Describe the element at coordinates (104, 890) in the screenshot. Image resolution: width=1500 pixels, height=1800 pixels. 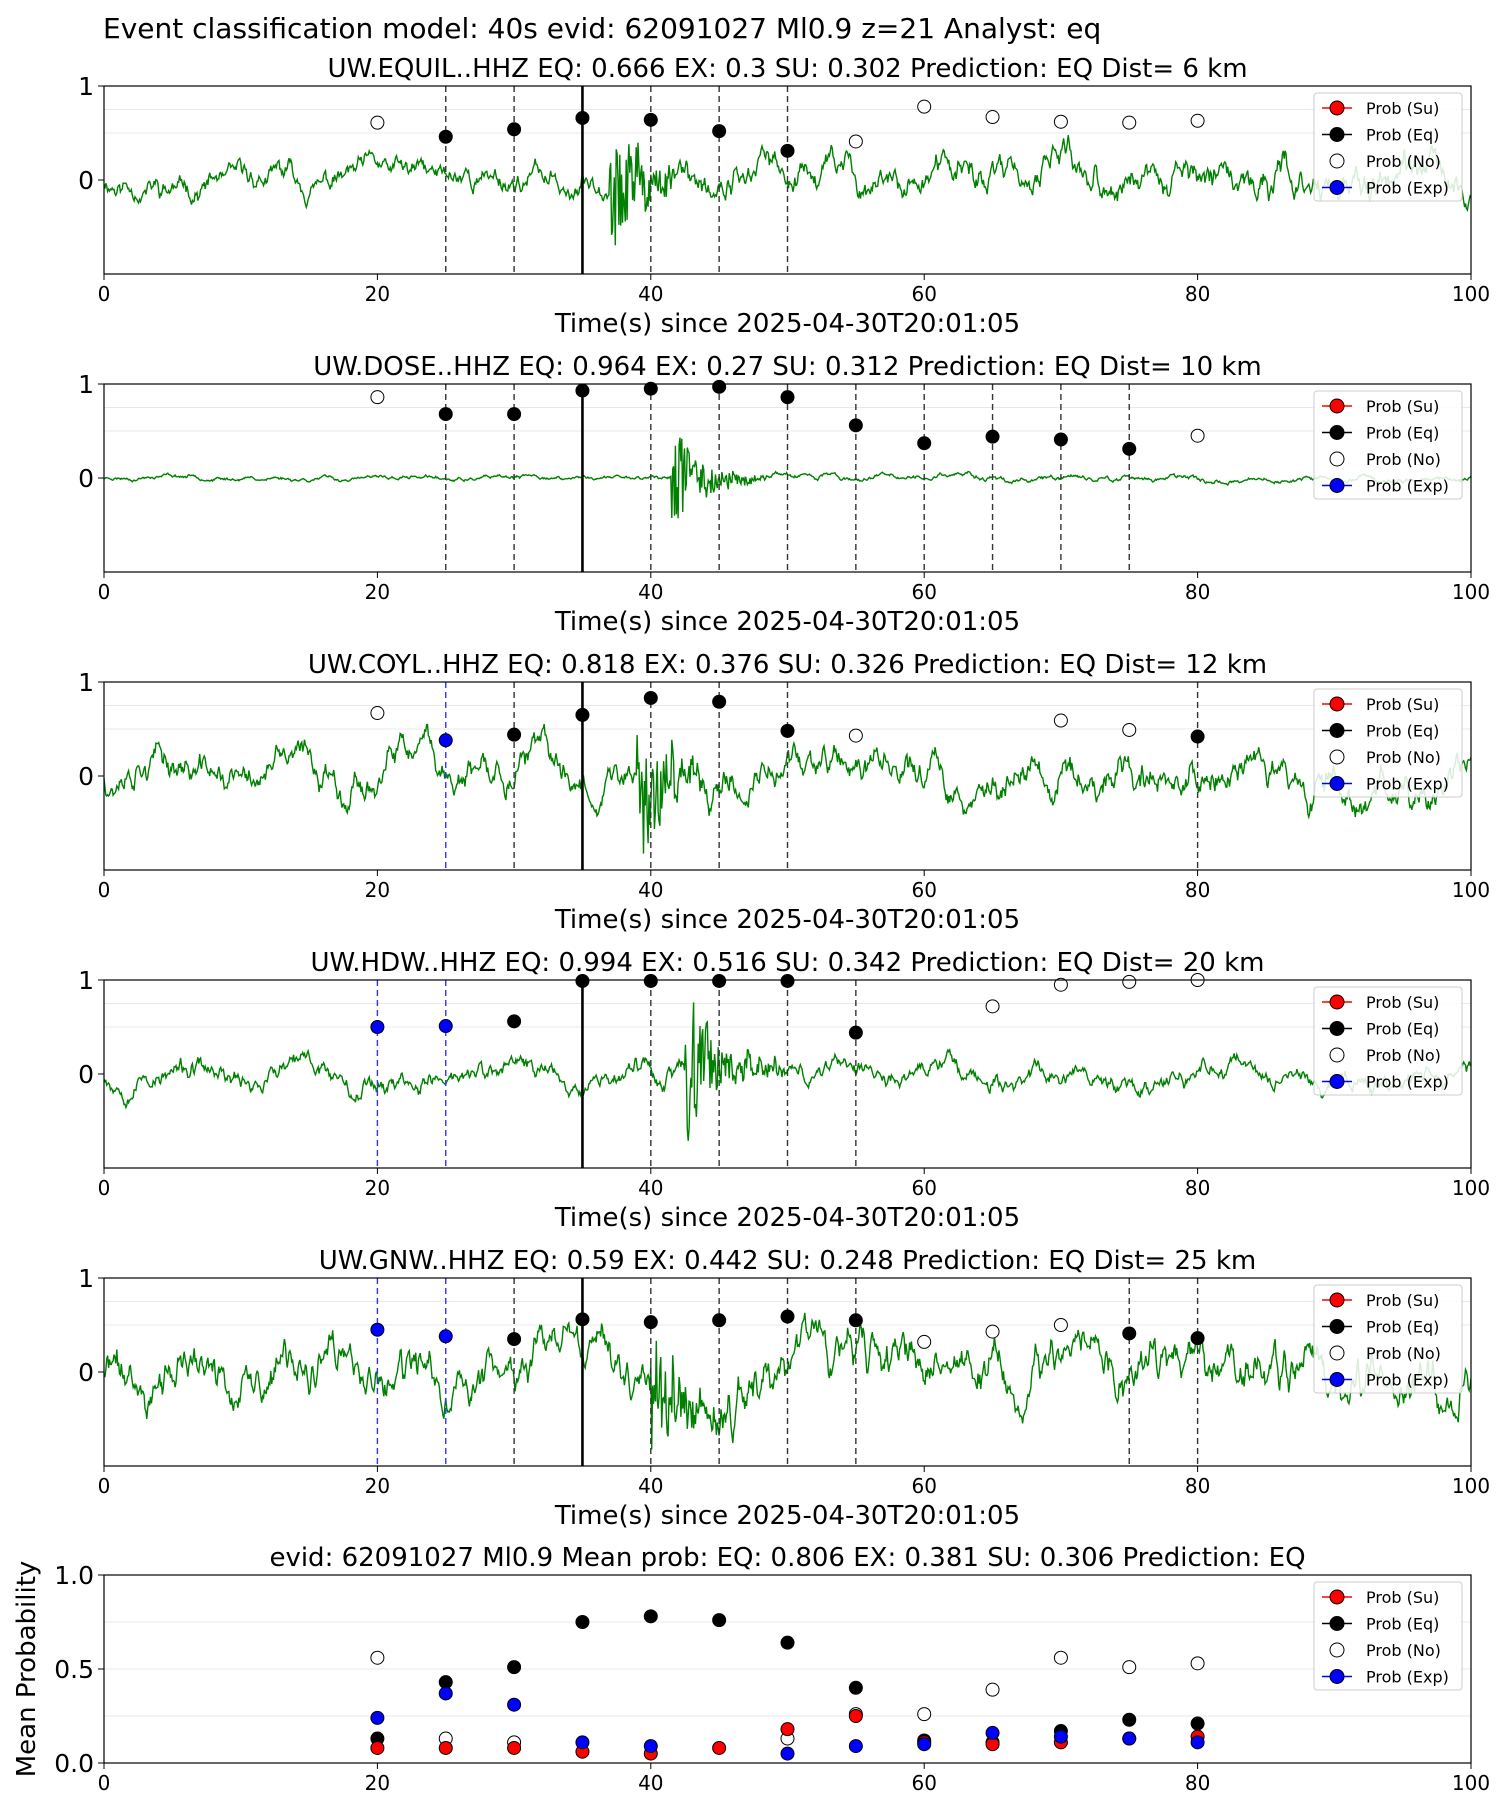
I see `x-tick-label: 0` at that location.